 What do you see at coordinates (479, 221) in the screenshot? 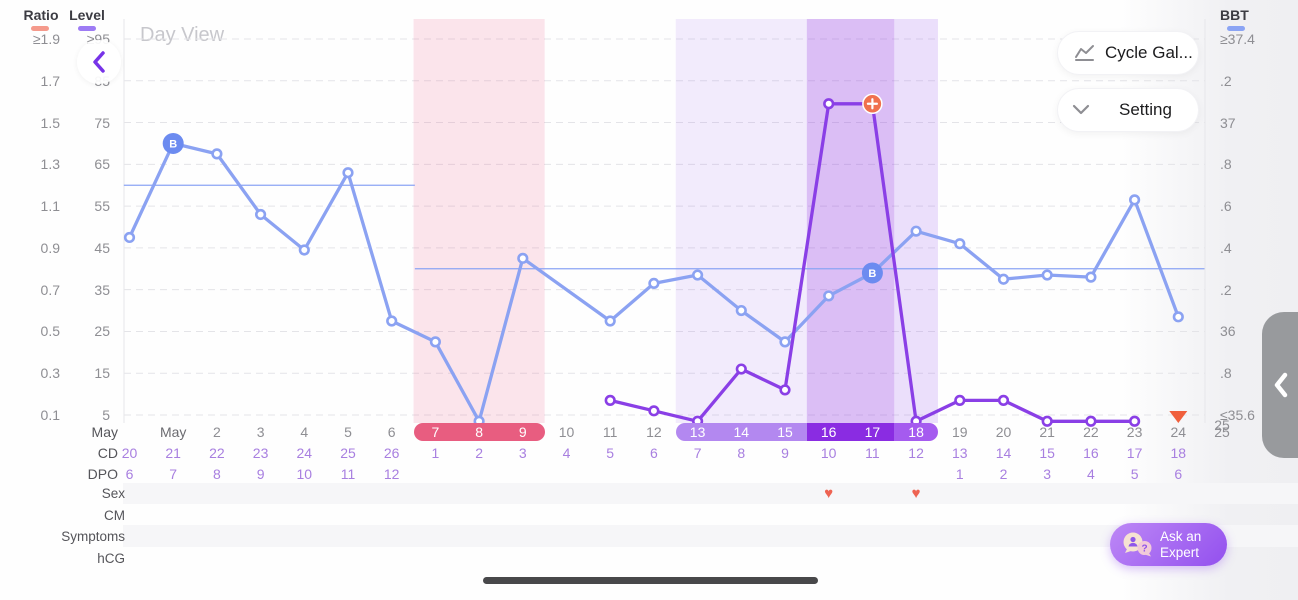
I see `period-region` at bounding box center [479, 221].